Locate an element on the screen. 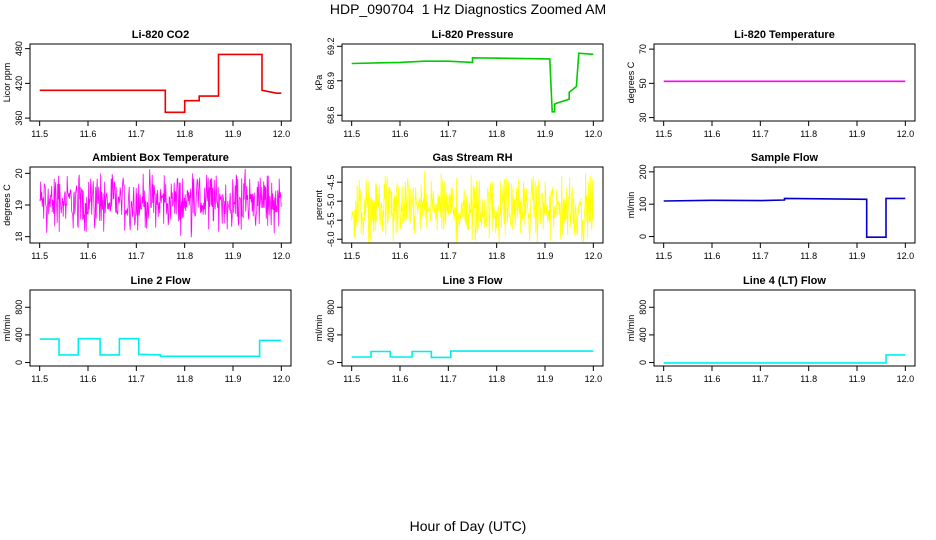  y-axis-label: Licor ppm is located at coordinates (7, 83).